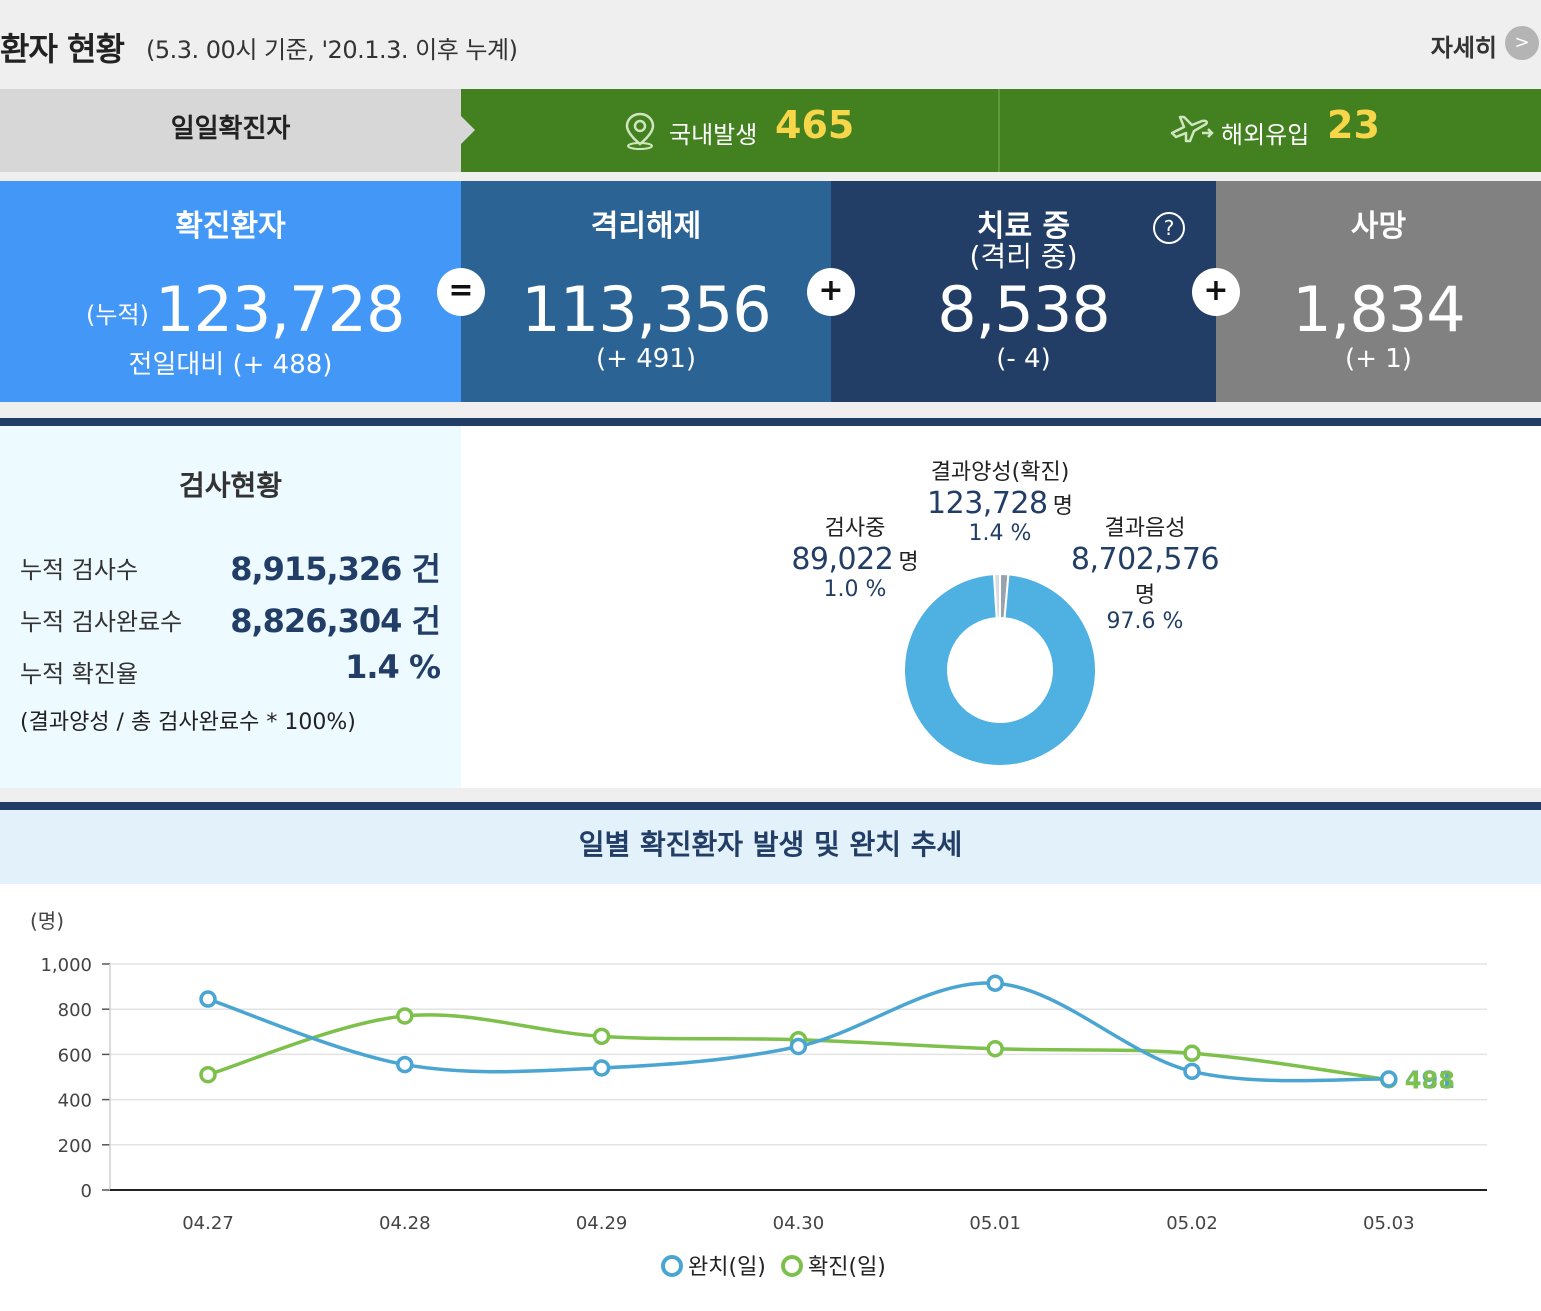 Image resolution: width=1541 pixels, height=1311 pixels. I want to click on stat-deaths: 사망 1,834 (+ 1), so click(1378, 291).